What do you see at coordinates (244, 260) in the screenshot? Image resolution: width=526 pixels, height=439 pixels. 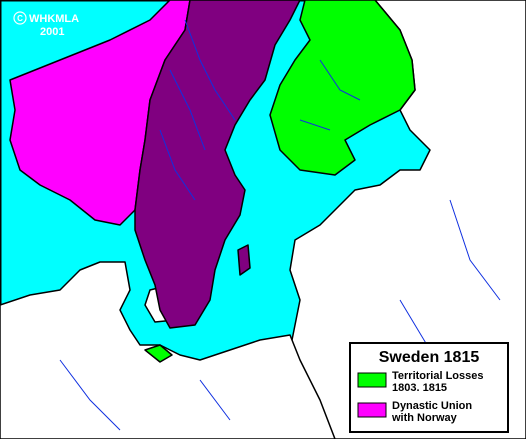 I see `gotland` at bounding box center [244, 260].